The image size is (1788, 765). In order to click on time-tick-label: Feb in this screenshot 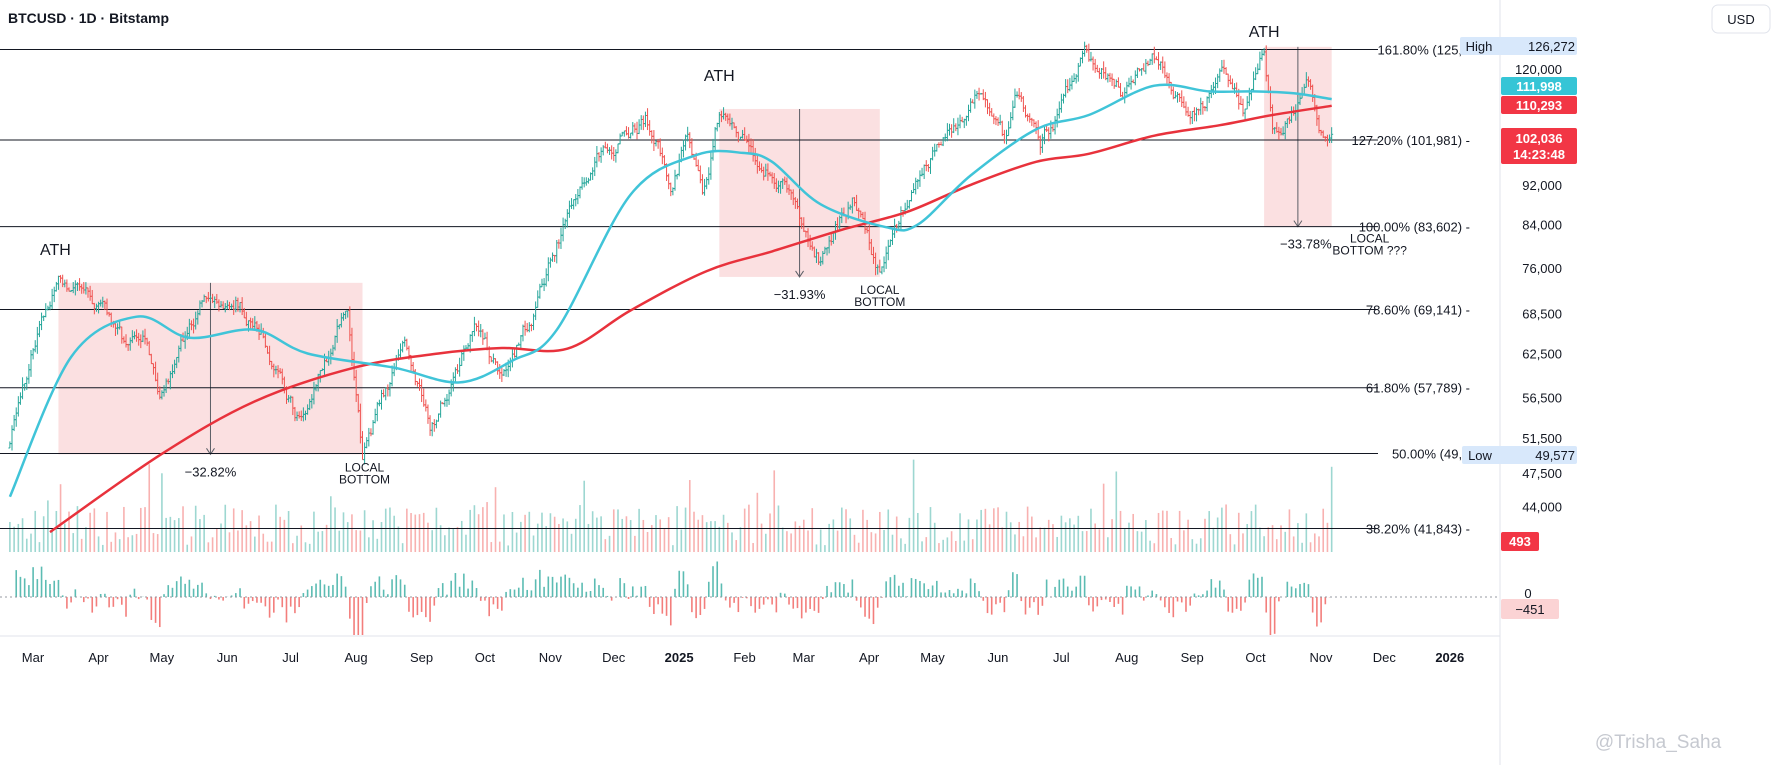, I will do `click(744, 657)`.